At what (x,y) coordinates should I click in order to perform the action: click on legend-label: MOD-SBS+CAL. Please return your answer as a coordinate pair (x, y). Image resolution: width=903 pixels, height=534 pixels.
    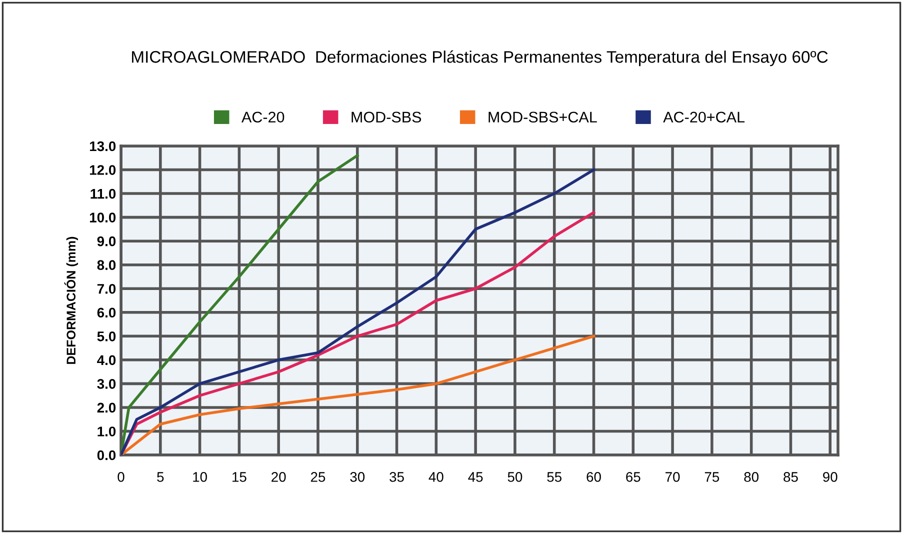
    Looking at the image, I should click on (542, 117).